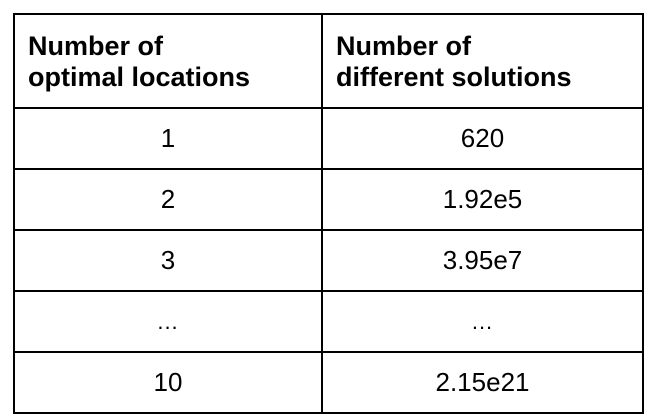  What do you see at coordinates (139, 77) in the screenshot?
I see `header-line: optimal locations` at bounding box center [139, 77].